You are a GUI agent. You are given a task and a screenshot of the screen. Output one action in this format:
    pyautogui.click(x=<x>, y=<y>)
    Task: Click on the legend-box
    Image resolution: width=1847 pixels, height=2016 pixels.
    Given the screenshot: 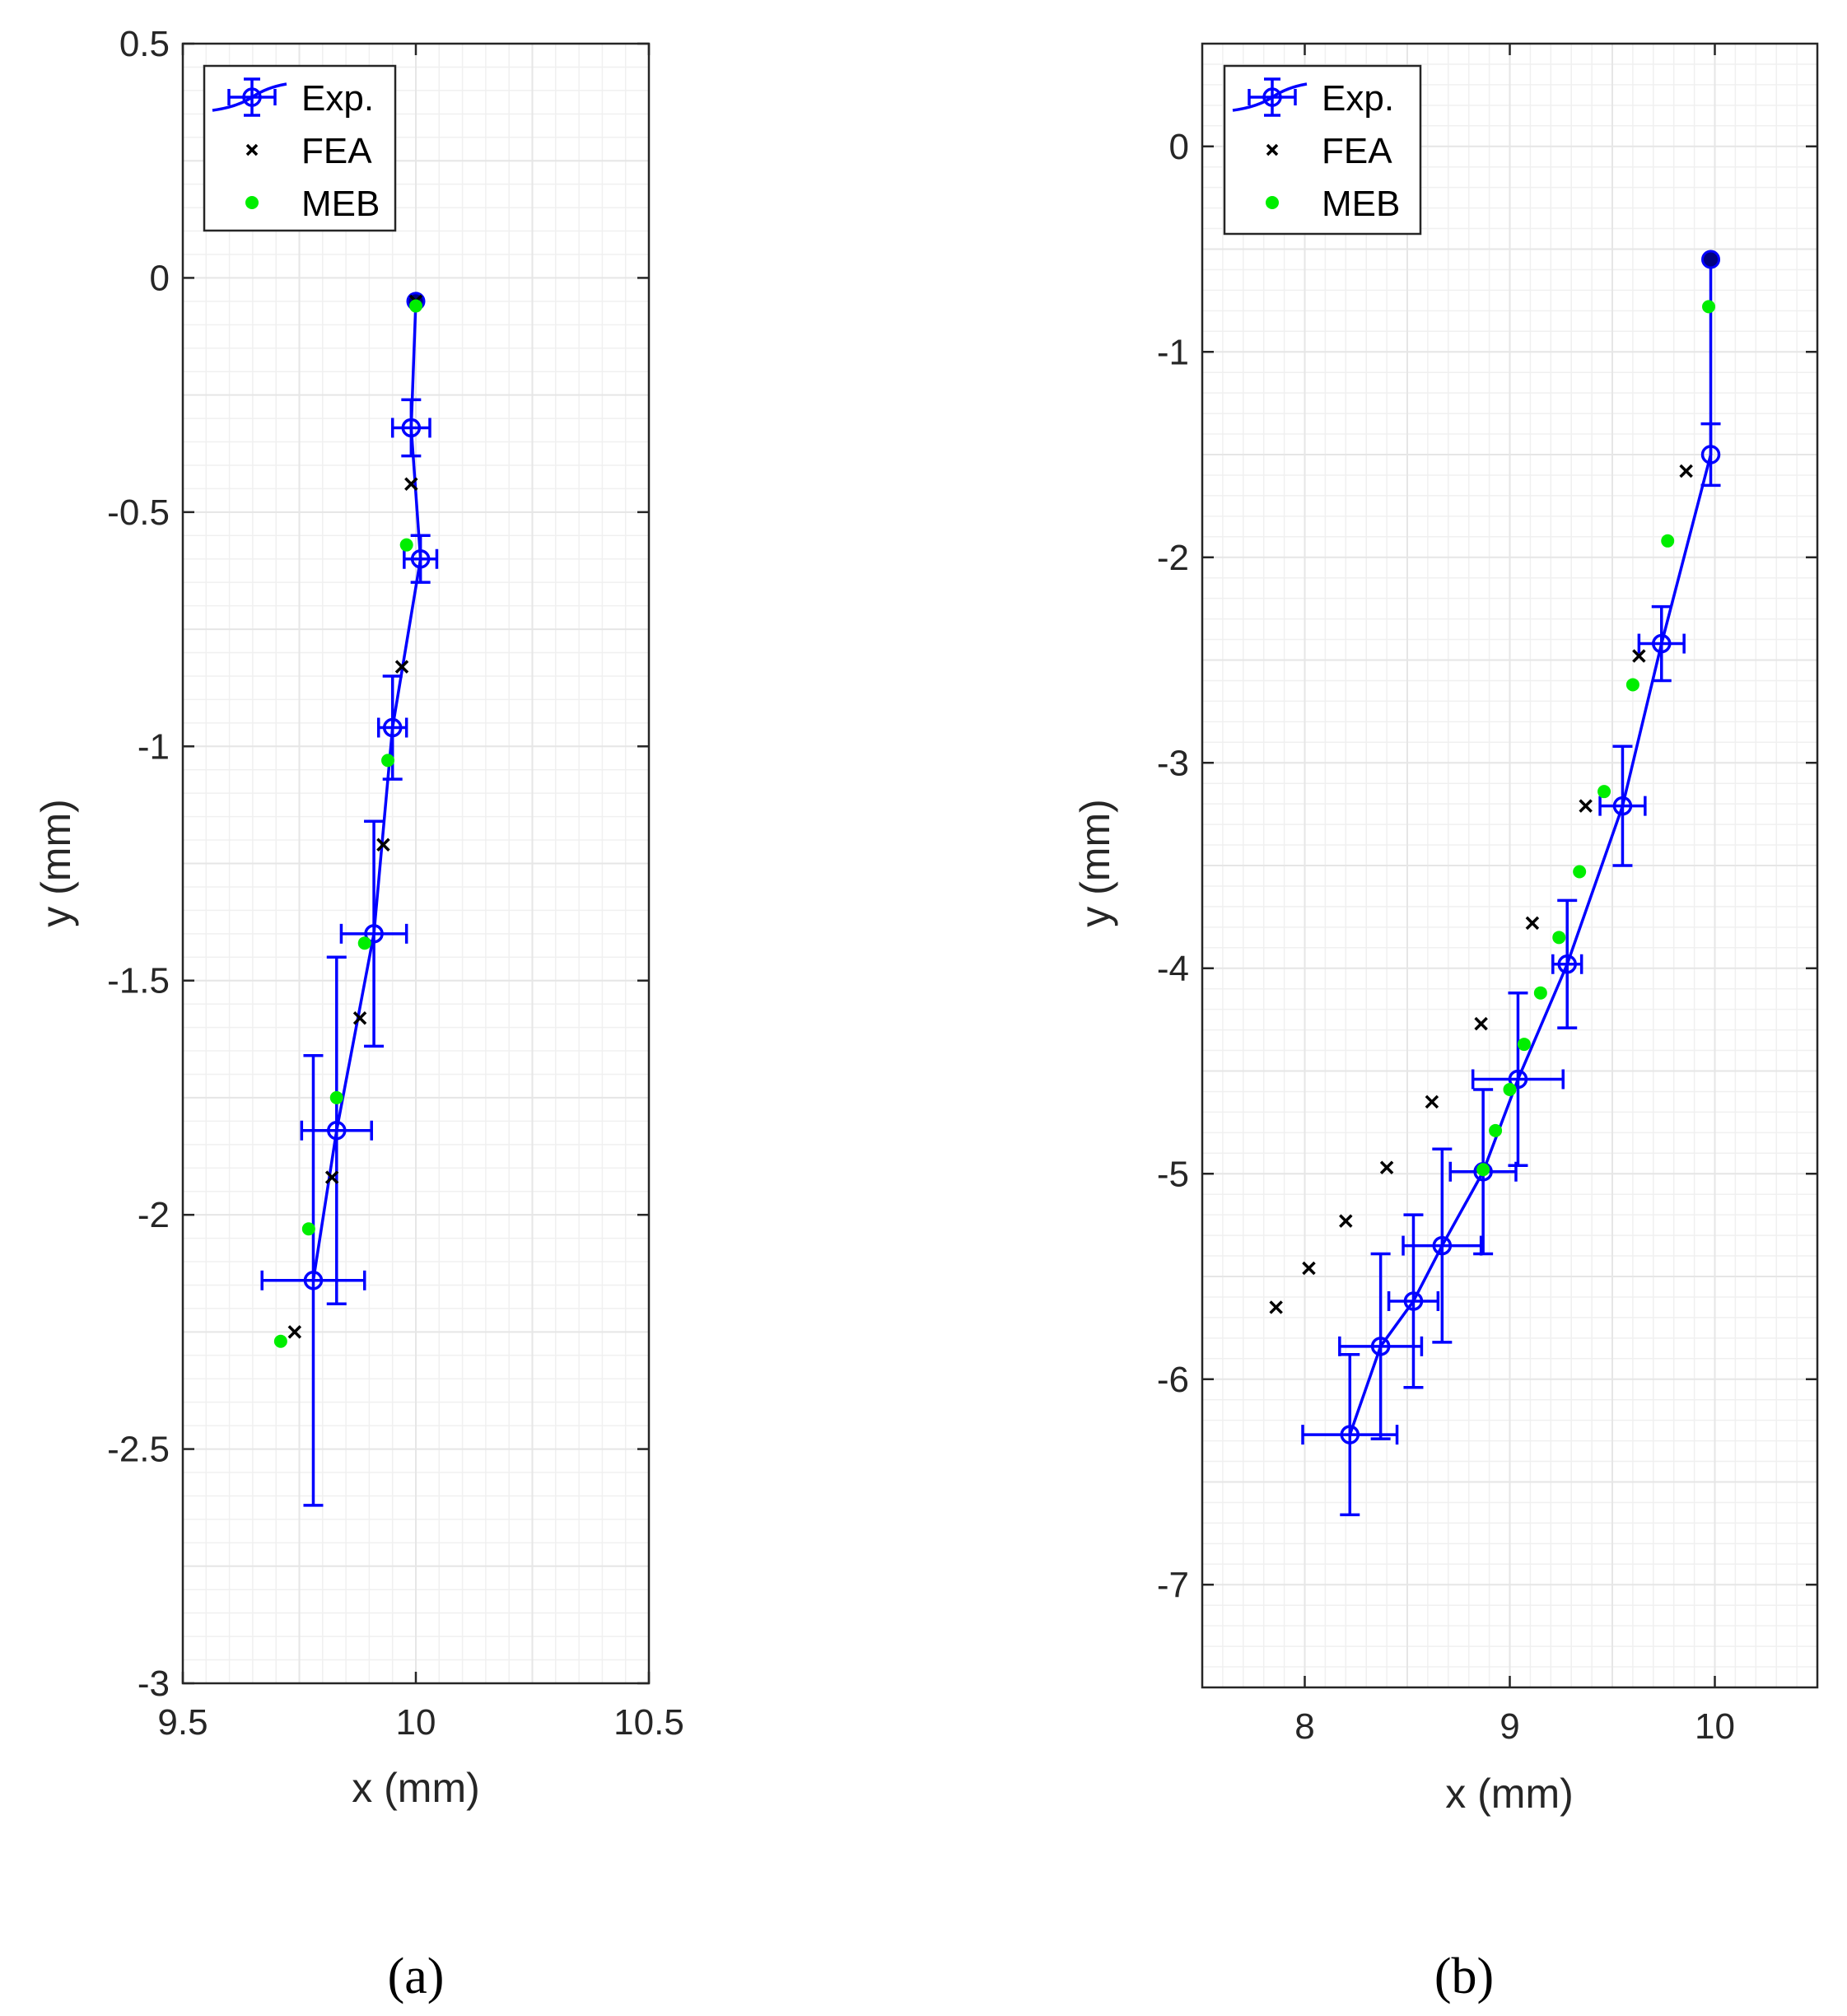 What is the action you would take?
    pyautogui.click(x=300, y=148)
    